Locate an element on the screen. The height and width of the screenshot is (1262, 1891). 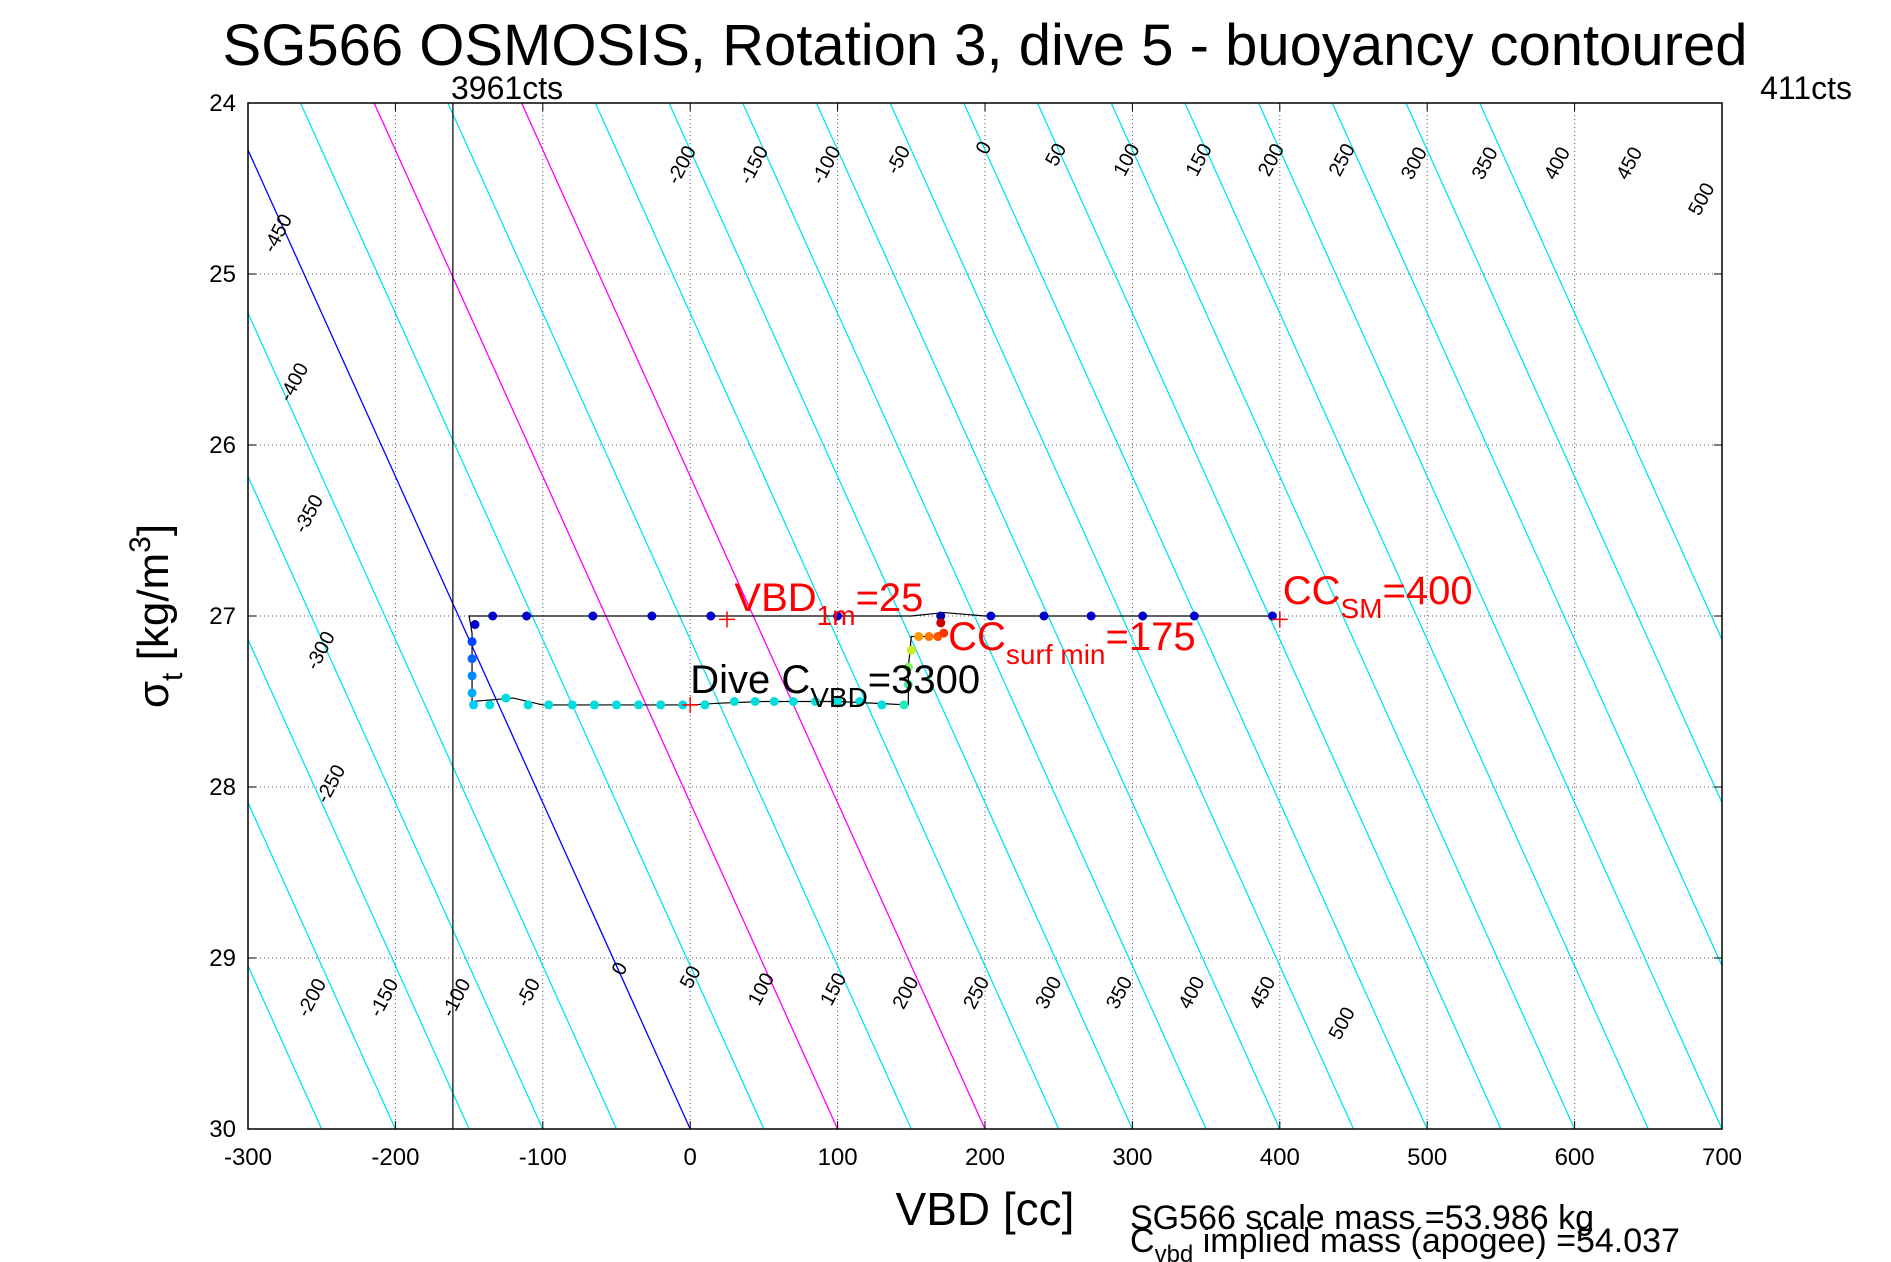
annotation-vbd_1m: VBD1m=25 is located at coordinates (828, 603).